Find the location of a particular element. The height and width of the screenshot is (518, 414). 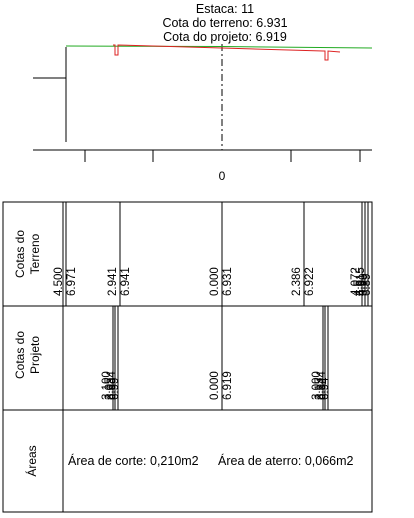

fill-area-text: Área de aterro: 0,066m2 is located at coordinates (286, 460).